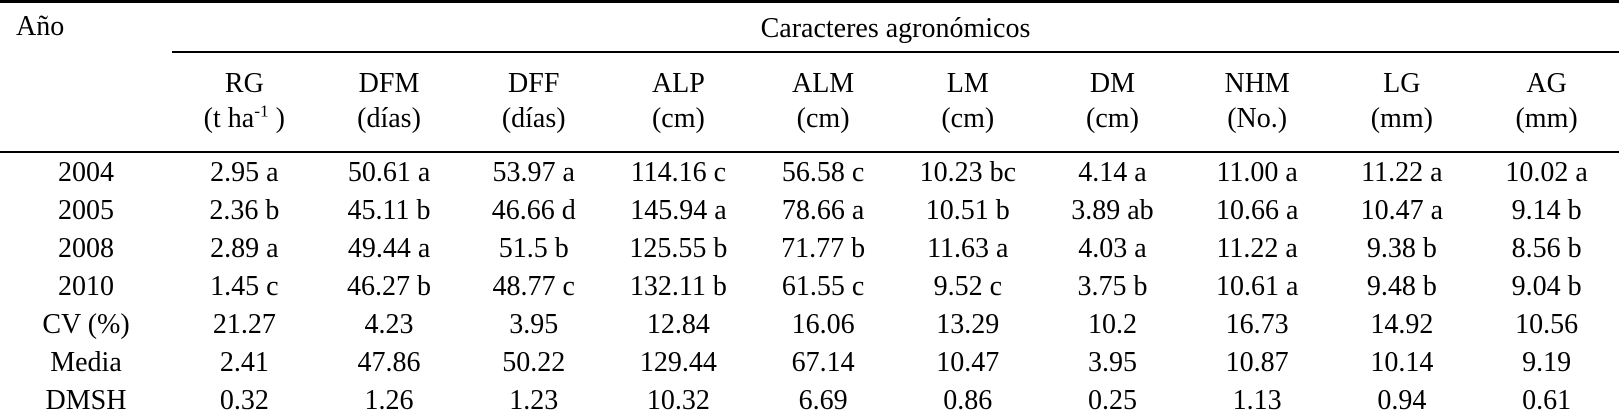 The height and width of the screenshot is (419, 1619). Describe the element at coordinates (967, 286) in the screenshot. I see `value-cell-2010-lm: 9.52 c` at that location.